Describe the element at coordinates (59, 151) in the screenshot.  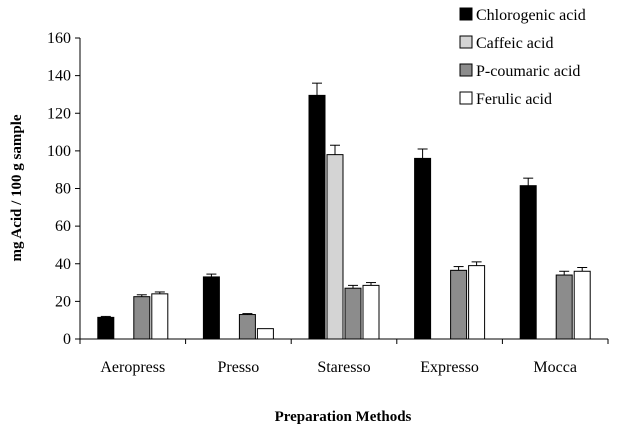
I see `y-tick-label: 100` at that location.